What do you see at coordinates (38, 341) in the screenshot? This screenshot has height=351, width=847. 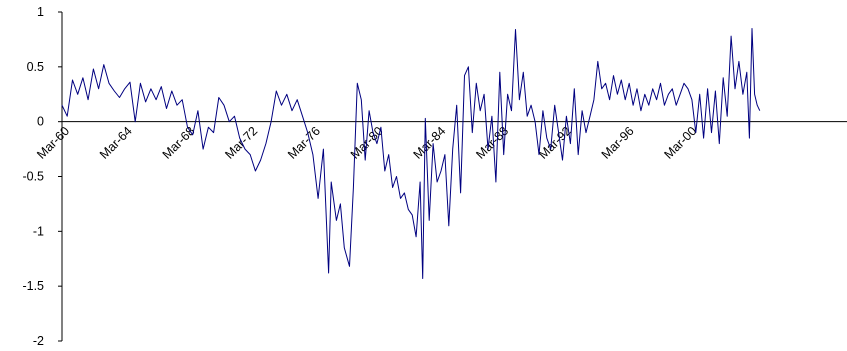 I see `y-tick-label: -2` at bounding box center [38, 341].